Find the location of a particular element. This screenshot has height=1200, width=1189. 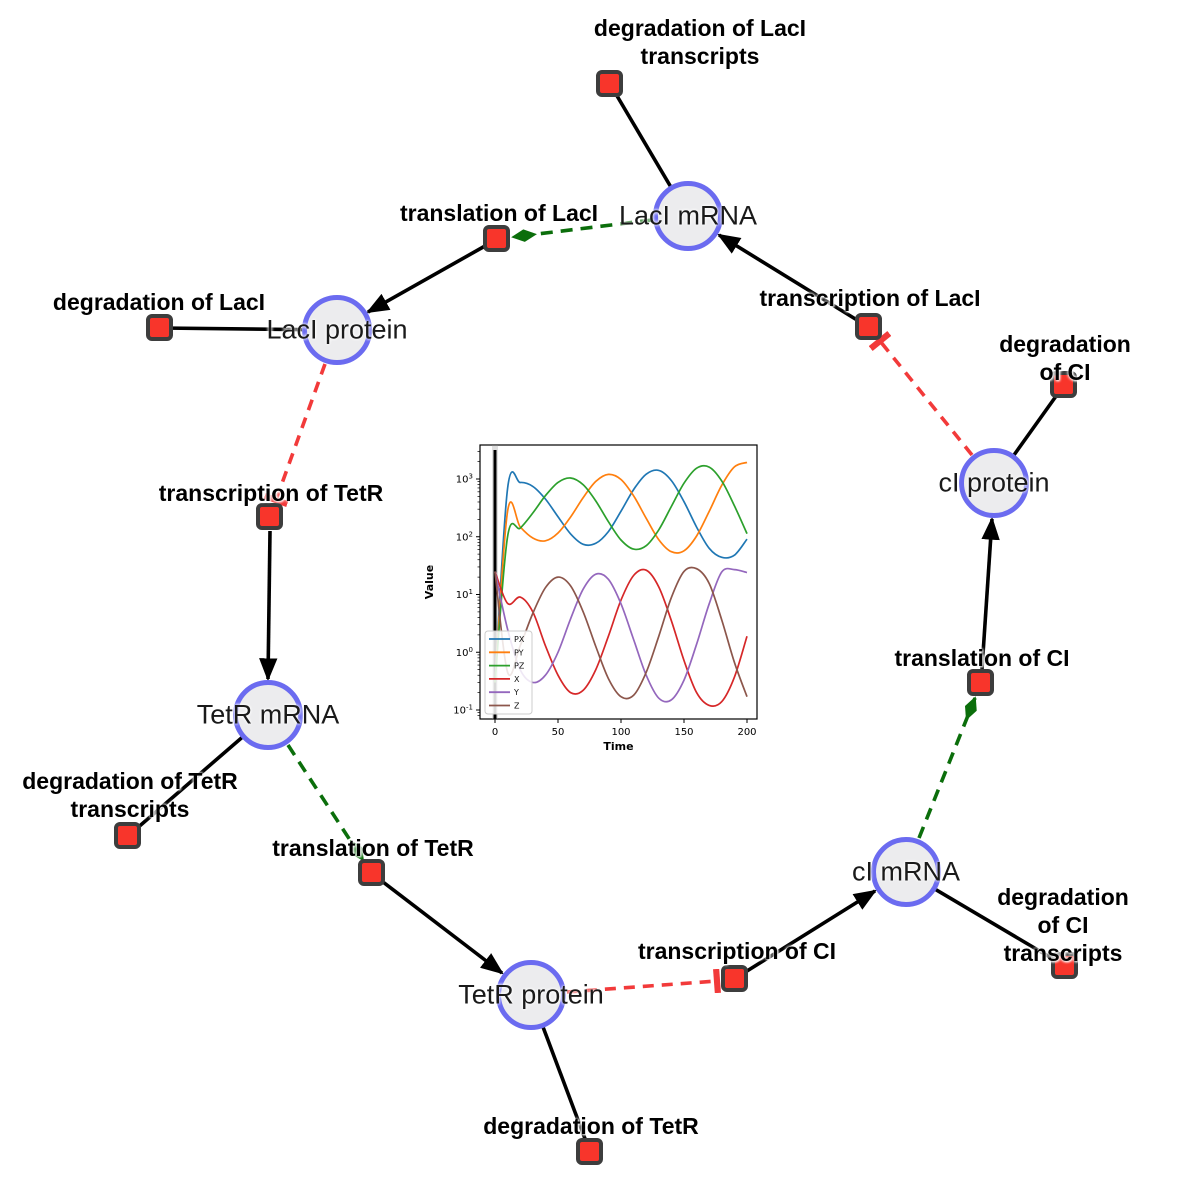

series-Y is located at coordinates (621, 635).